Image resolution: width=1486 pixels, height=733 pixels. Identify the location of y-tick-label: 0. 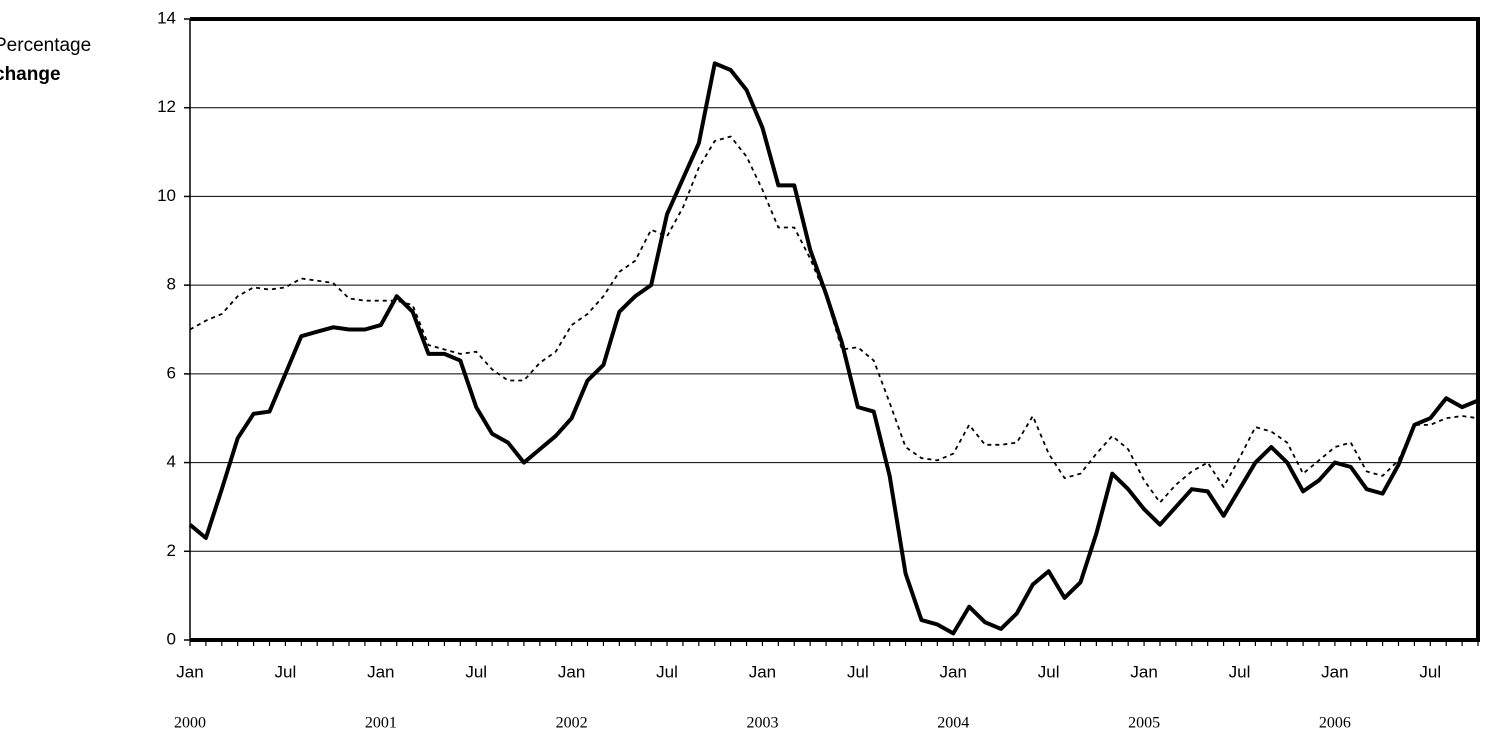
(171, 638).